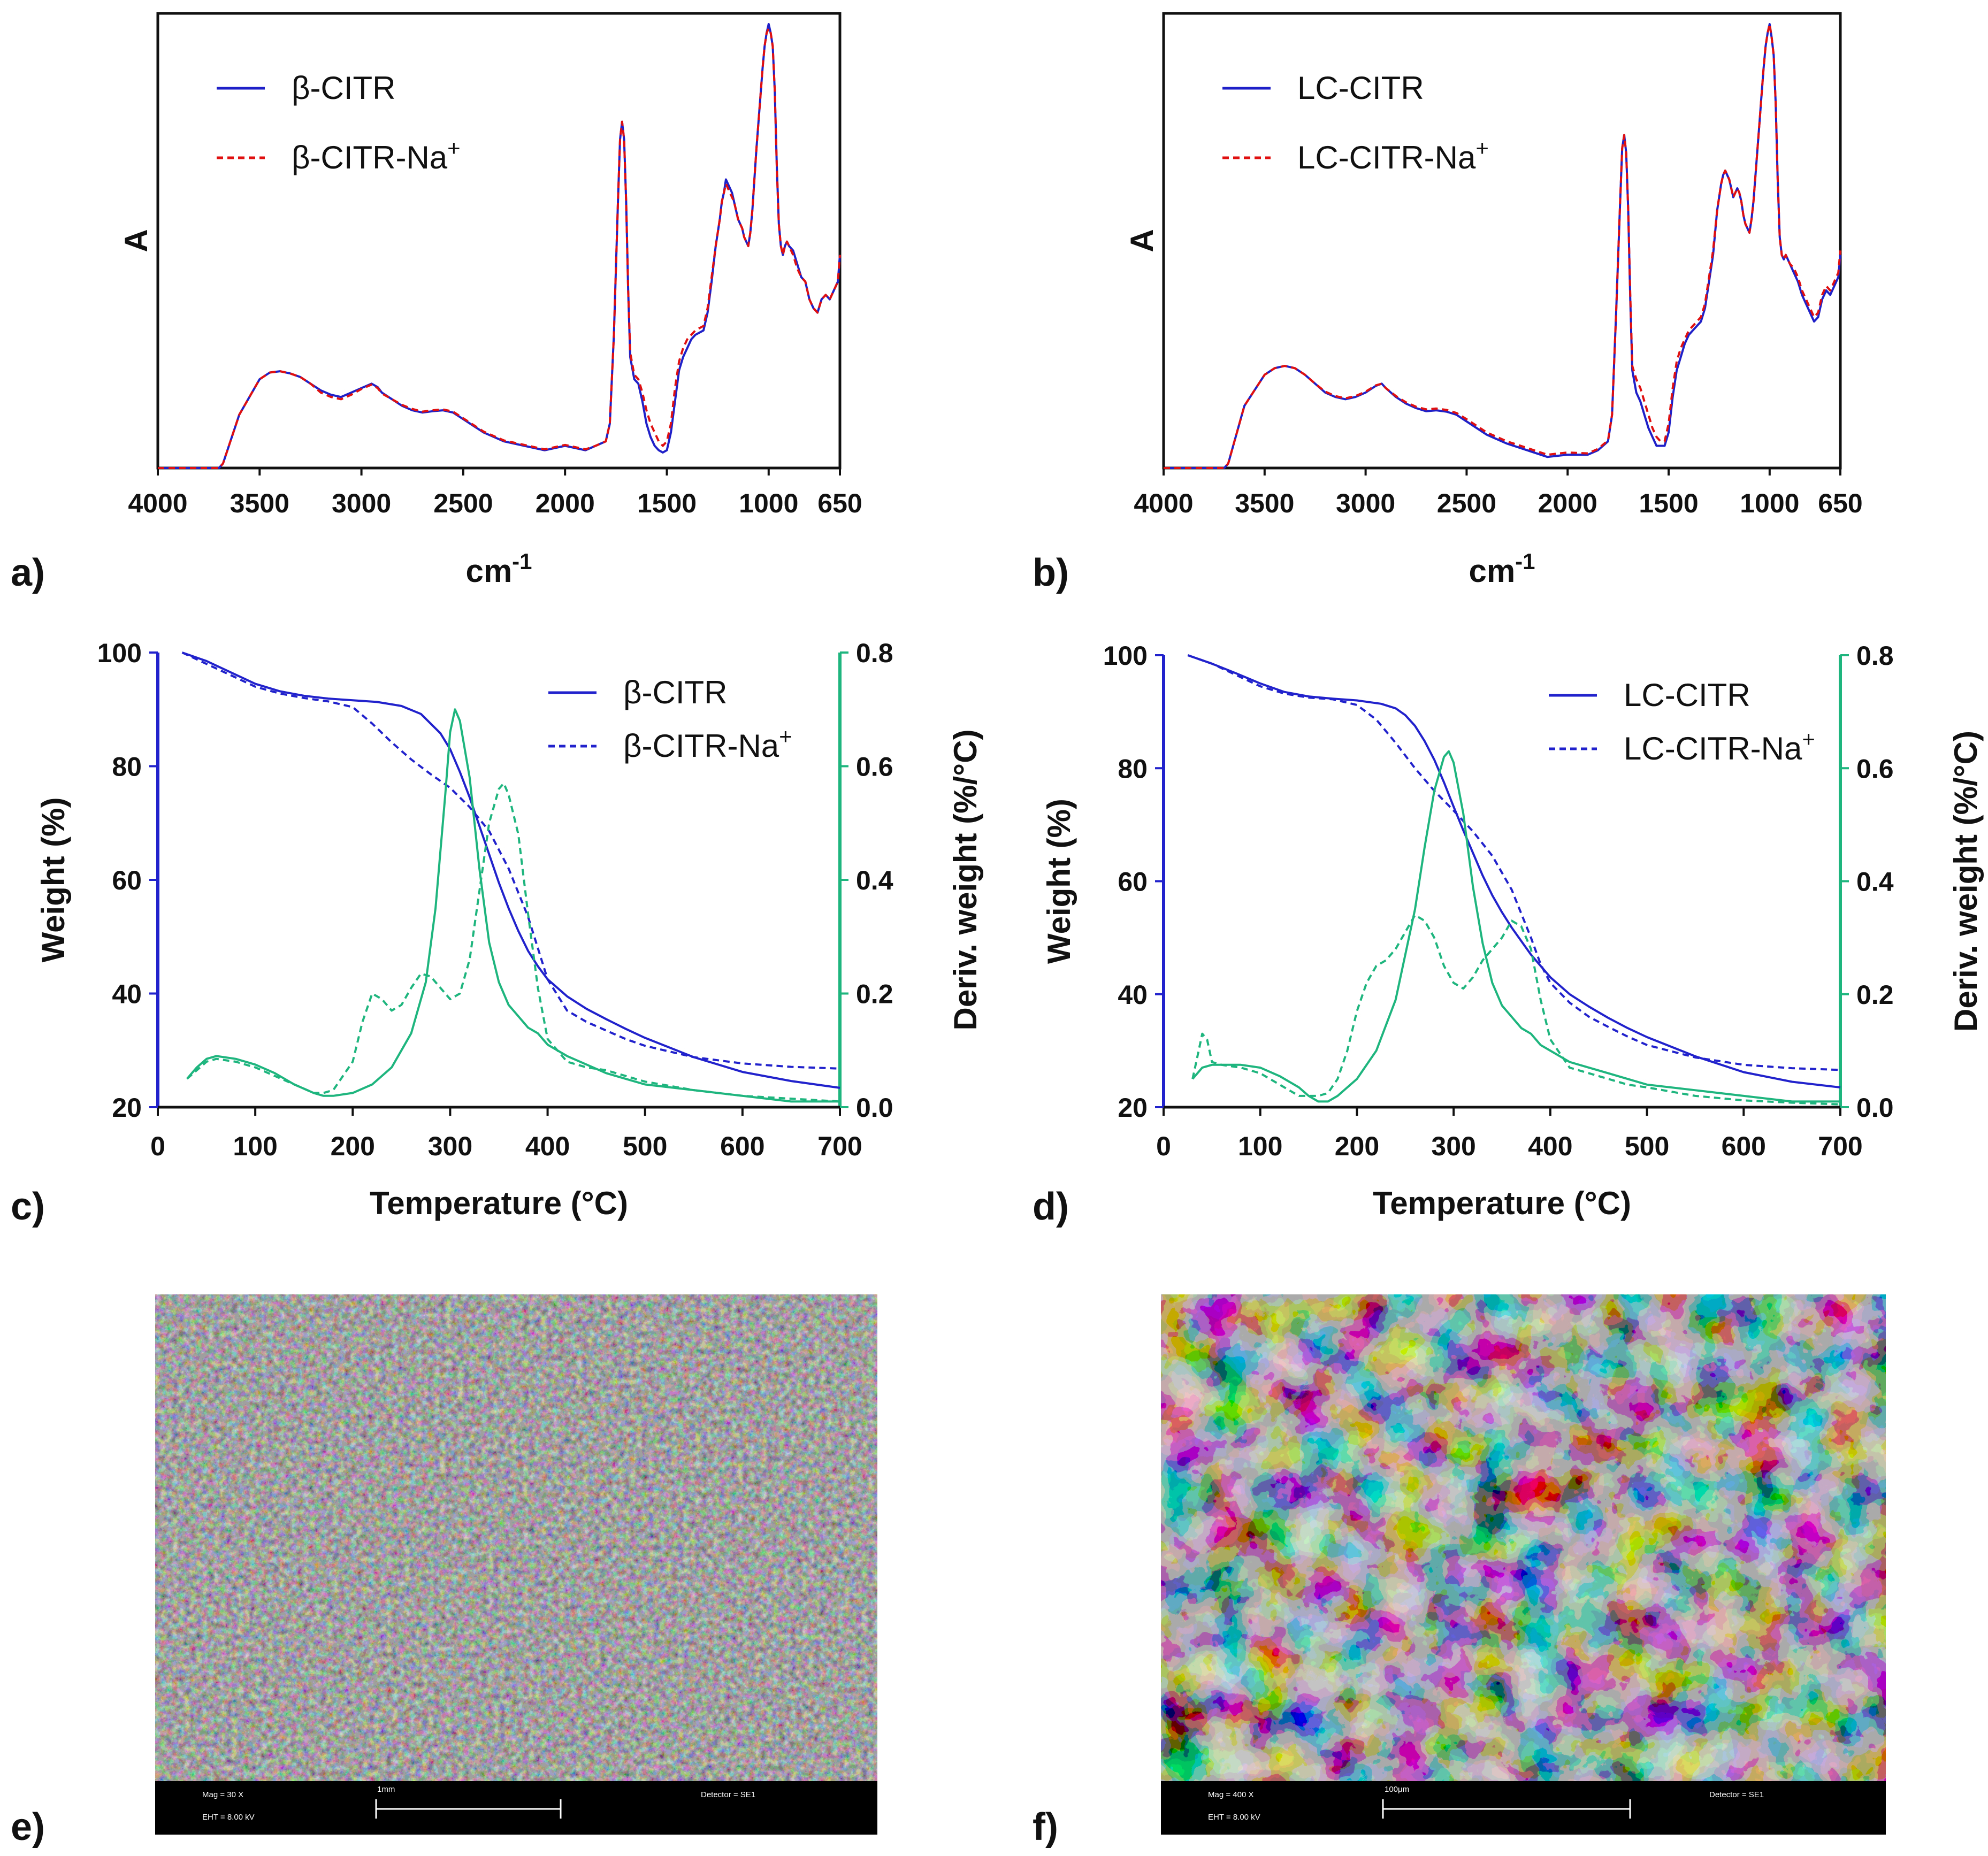 The image size is (1988, 1856). What do you see at coordinates (386, 1789) in the screenshot?
I see `sem-scale-label-e: 1mm` at bounding box center [386, 1789].